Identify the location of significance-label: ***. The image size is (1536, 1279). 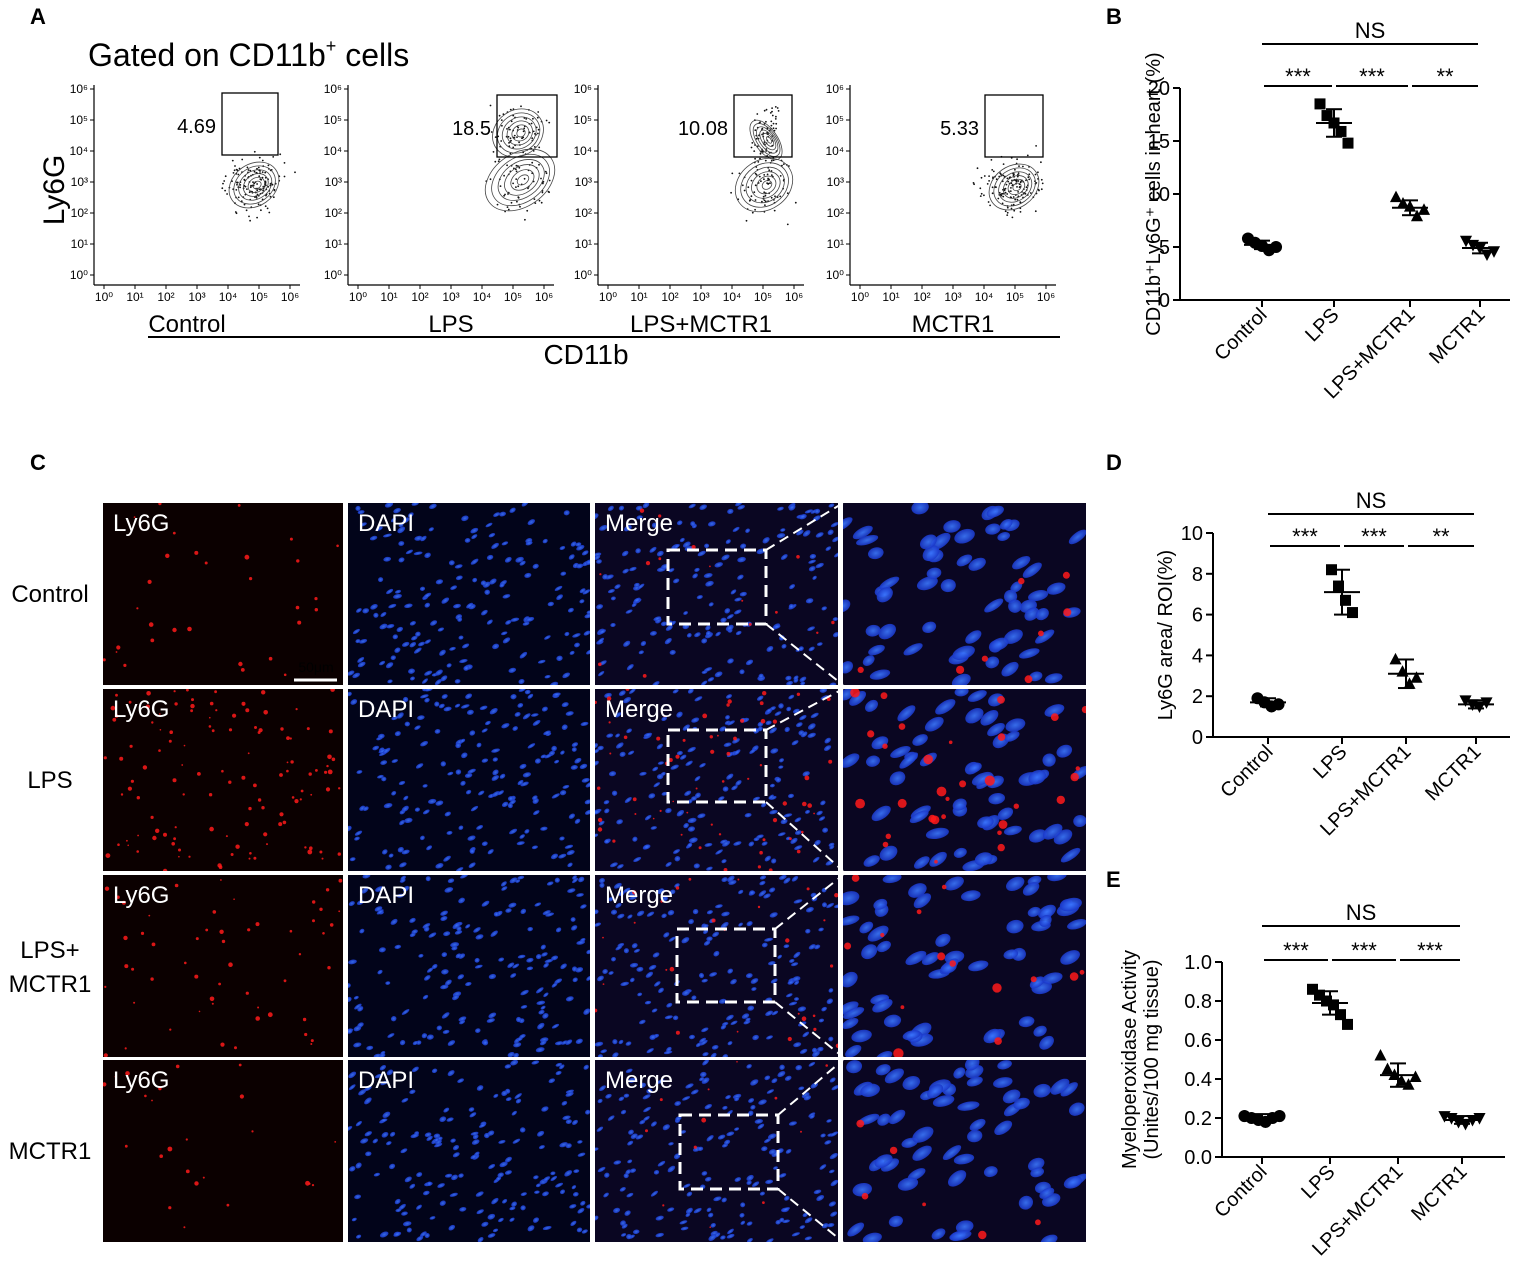
(1374, 536).